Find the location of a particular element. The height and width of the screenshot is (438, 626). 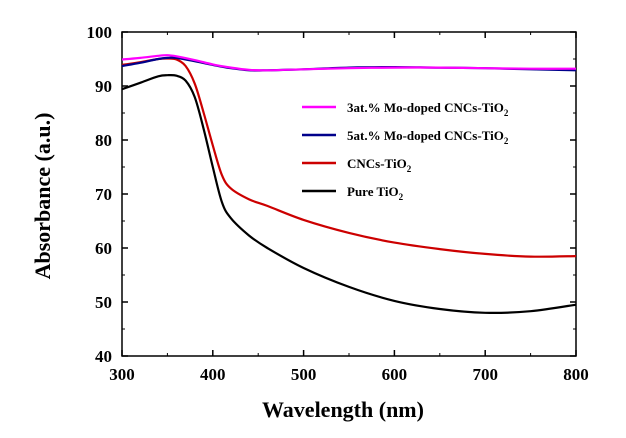

y-tick-label: 70 is located at coordinates (103, 194).